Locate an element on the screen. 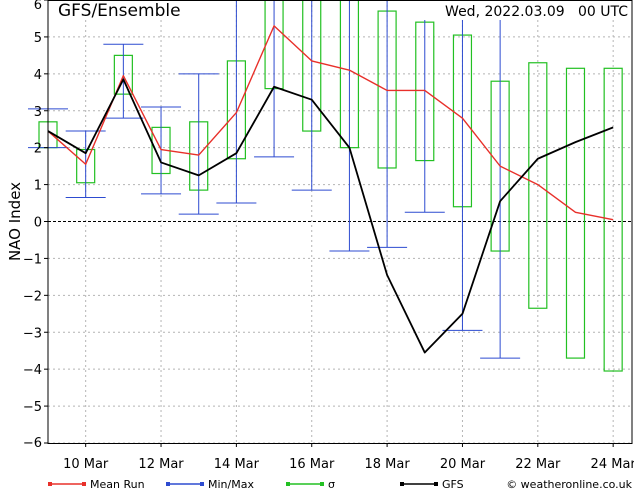 The height and width of the screenshot is (490, 634). x-tick-label: 16 Mar is located at coordinates (312, 464).